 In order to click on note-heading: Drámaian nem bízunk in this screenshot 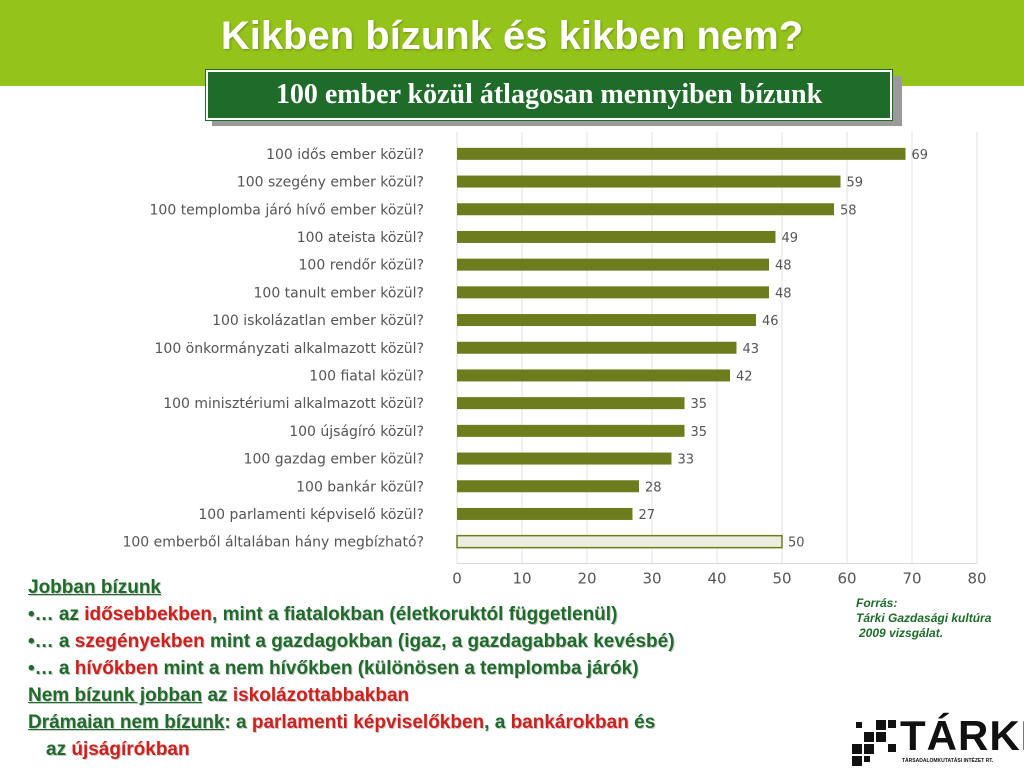, I will do `click(126, 722)`.